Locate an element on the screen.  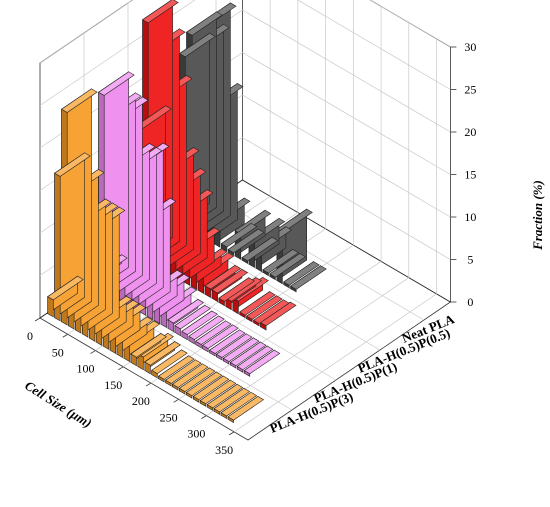
x-tick-label: 100 is located at coordinates (85, 369).